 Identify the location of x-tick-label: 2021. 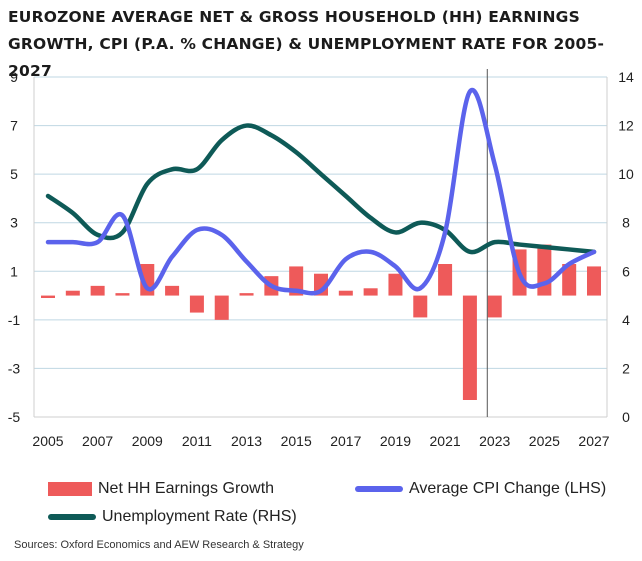
(445, 441).